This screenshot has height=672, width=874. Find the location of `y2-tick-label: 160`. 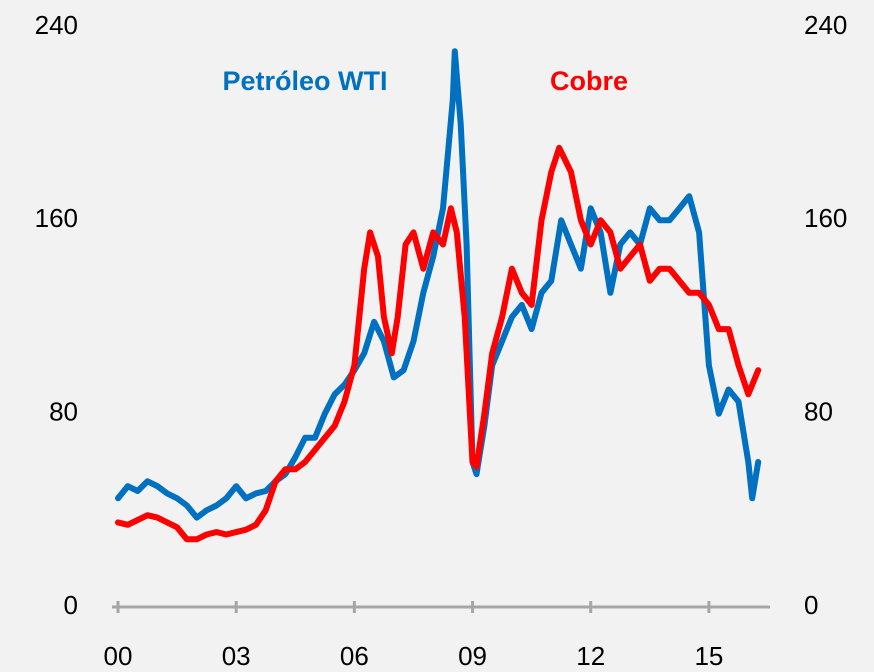

y2-tick-label: 160 is located at coordinates (825, 218).